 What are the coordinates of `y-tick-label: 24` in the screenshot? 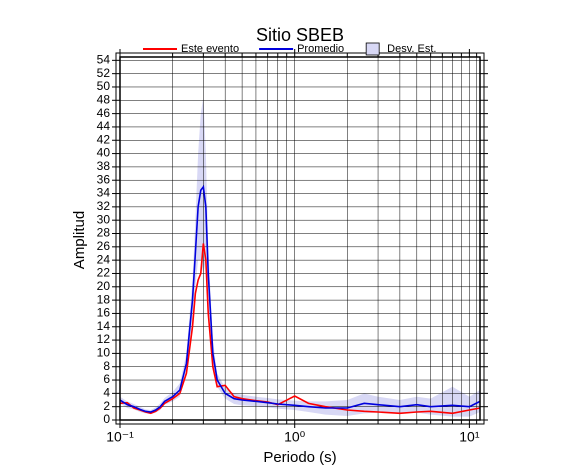 It's located at (104, 259).